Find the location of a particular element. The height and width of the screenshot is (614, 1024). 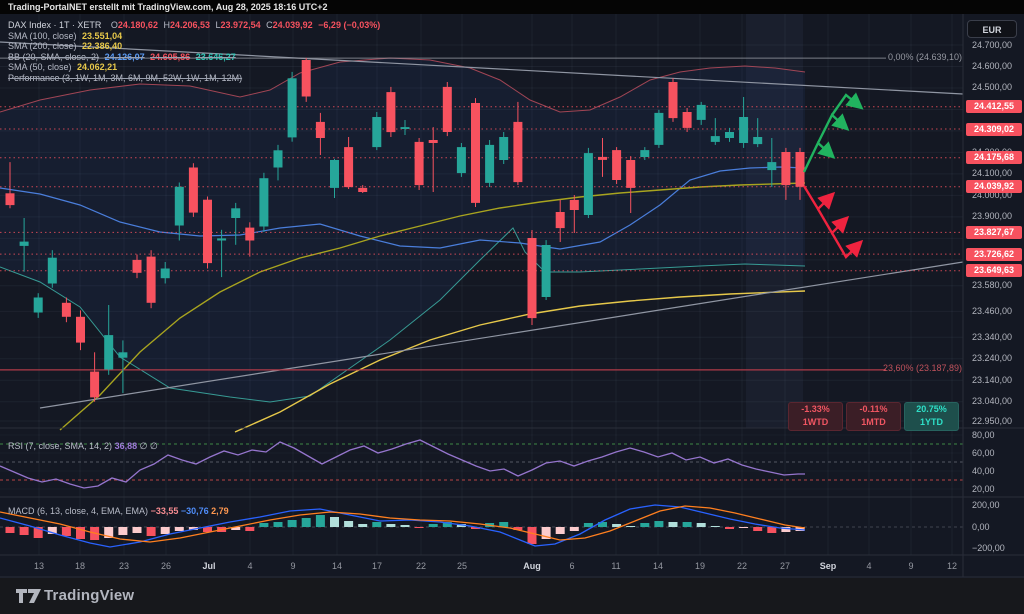

forecast-arrows-down is located at coordinates (833, 222).